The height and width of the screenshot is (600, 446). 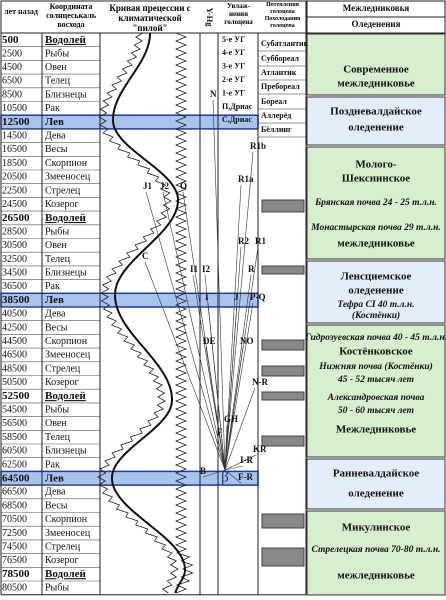 What do you see at coordinates (233, 52) in the screenshot?
I see `humid-label: 4-е УГ` at bounding box center [233, 52].